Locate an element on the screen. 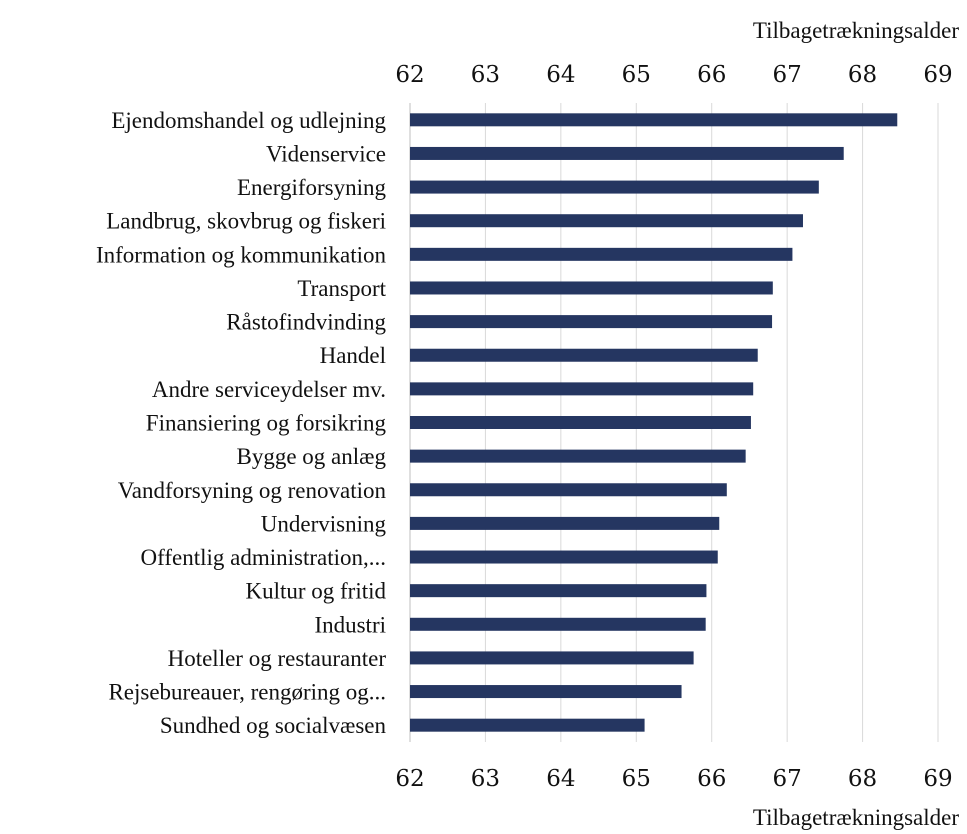 The width and height of the screenshot is (967, 834). bottom-tick-label: 62 is located at coordinates (409, 779).